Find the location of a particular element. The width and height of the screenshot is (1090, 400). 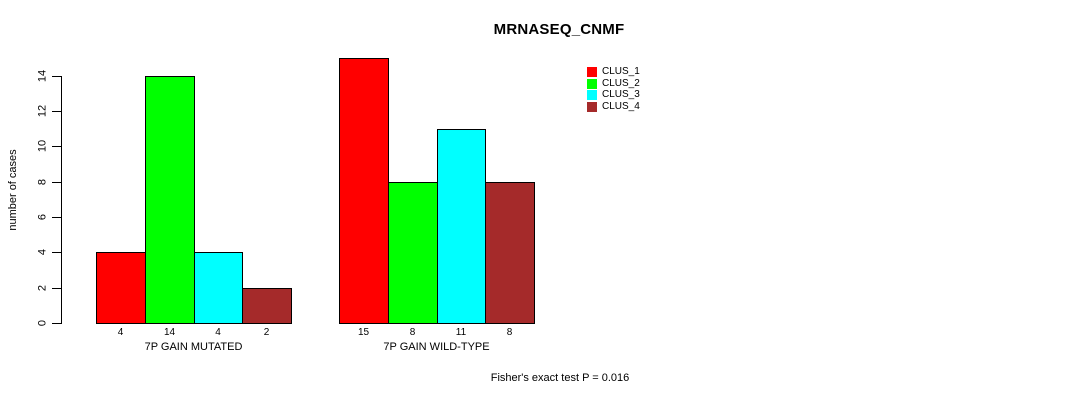

bar-value-label: 11 is located at coordinates (461, 332).